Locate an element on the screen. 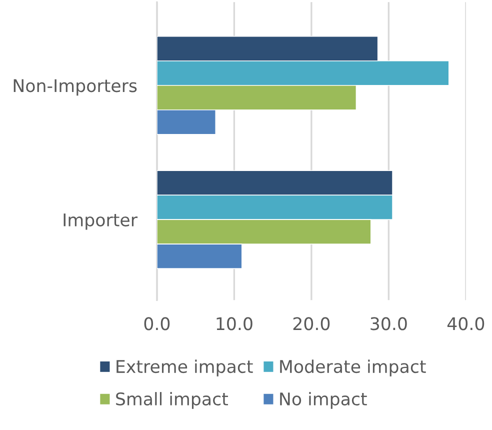 This screenshot has width=492, height=430. legend-label: Moderate impact is located at coordinates (353, 368).